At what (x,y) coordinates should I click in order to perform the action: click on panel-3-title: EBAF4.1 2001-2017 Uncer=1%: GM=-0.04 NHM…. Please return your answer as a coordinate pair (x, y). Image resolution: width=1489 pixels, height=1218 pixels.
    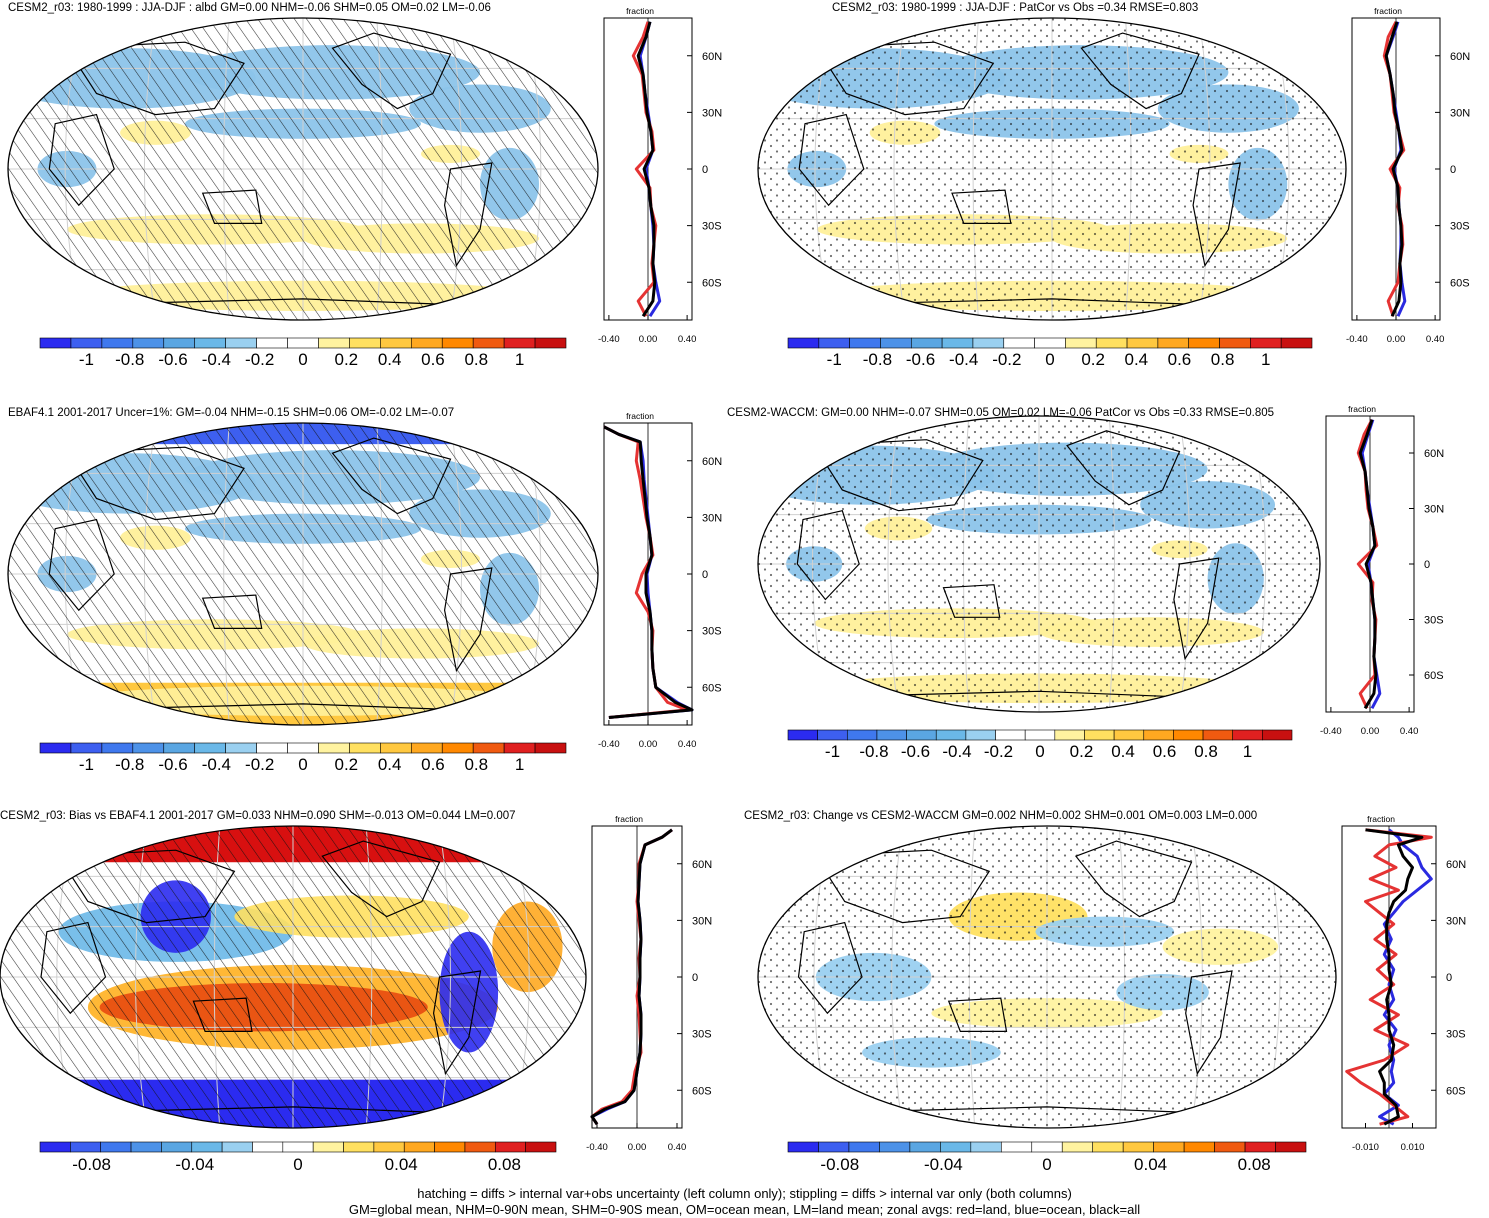
    Looking at the image, I should click on (231, 413).